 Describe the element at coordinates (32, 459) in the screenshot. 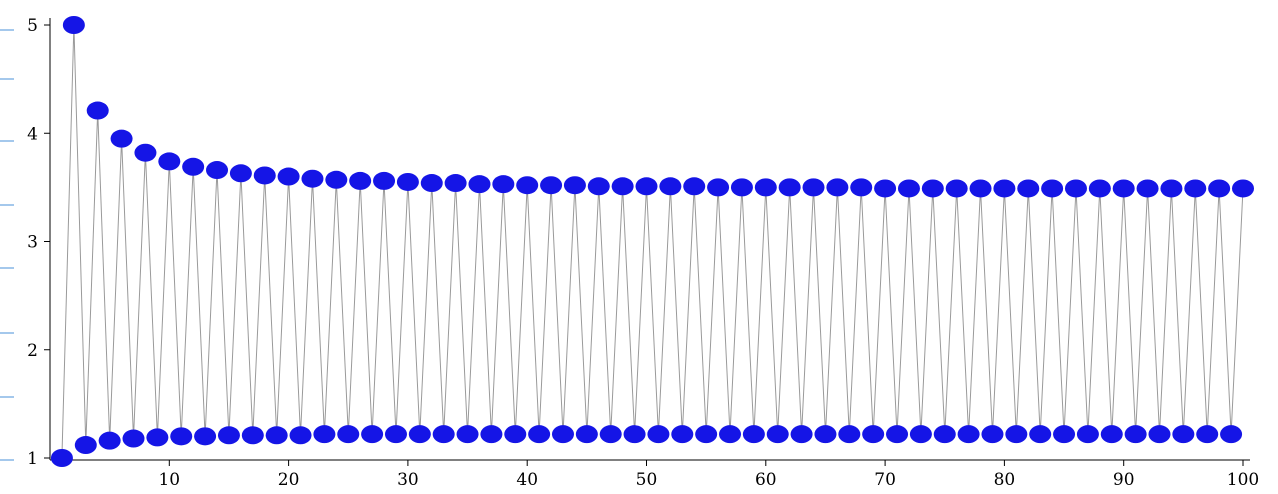

I see `y-tick-label: 1` at that location.